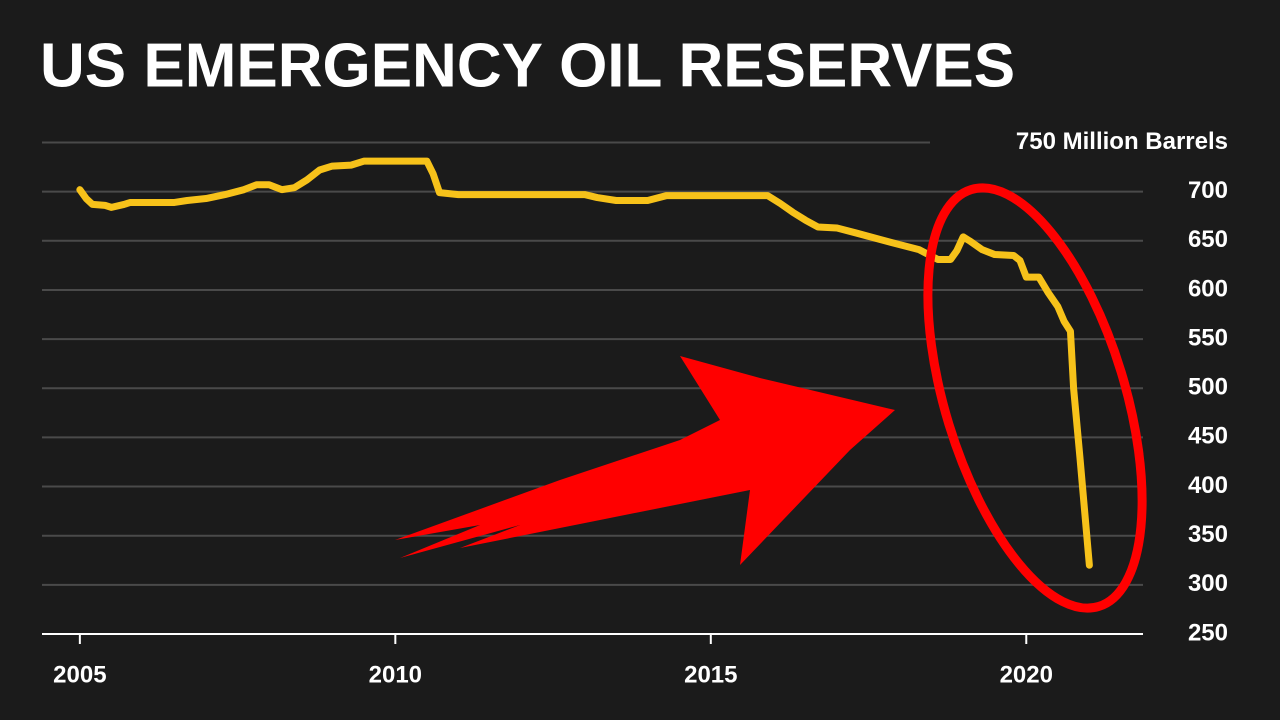 Image resolution: width=1280 pixels, height=720 pixels. Describe the element at coordinates (395, 674) in the screenshot. I see `x-tick-label: 2010` at that location.